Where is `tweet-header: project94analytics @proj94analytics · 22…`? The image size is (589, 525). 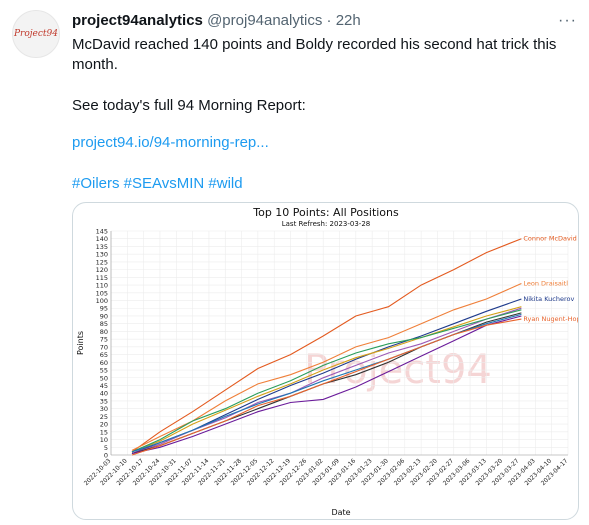
tweet-header: project94analytics @proj94analytics · 22… is located at coordinates (216, 20).